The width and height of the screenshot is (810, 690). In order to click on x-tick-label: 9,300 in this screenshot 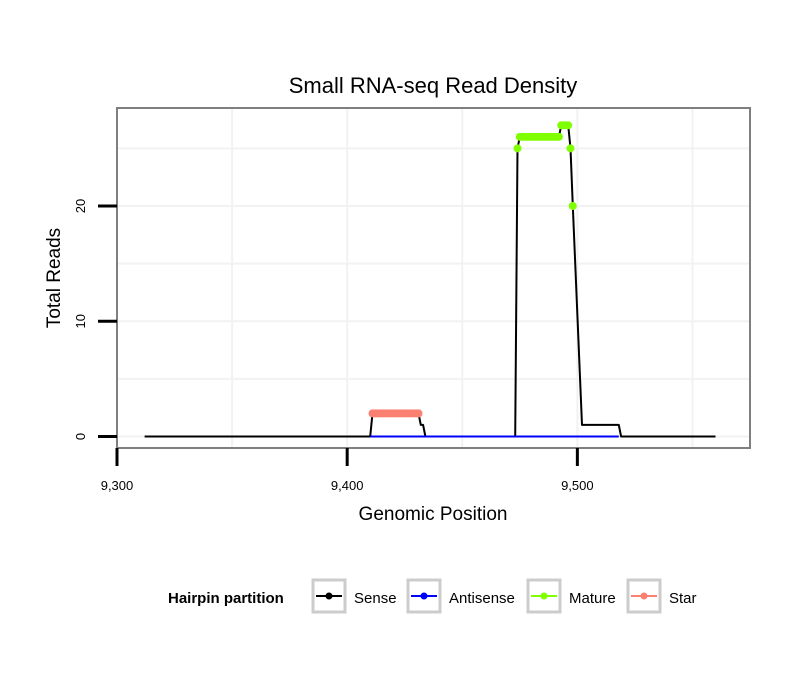, I will do `click(117, 485)`.